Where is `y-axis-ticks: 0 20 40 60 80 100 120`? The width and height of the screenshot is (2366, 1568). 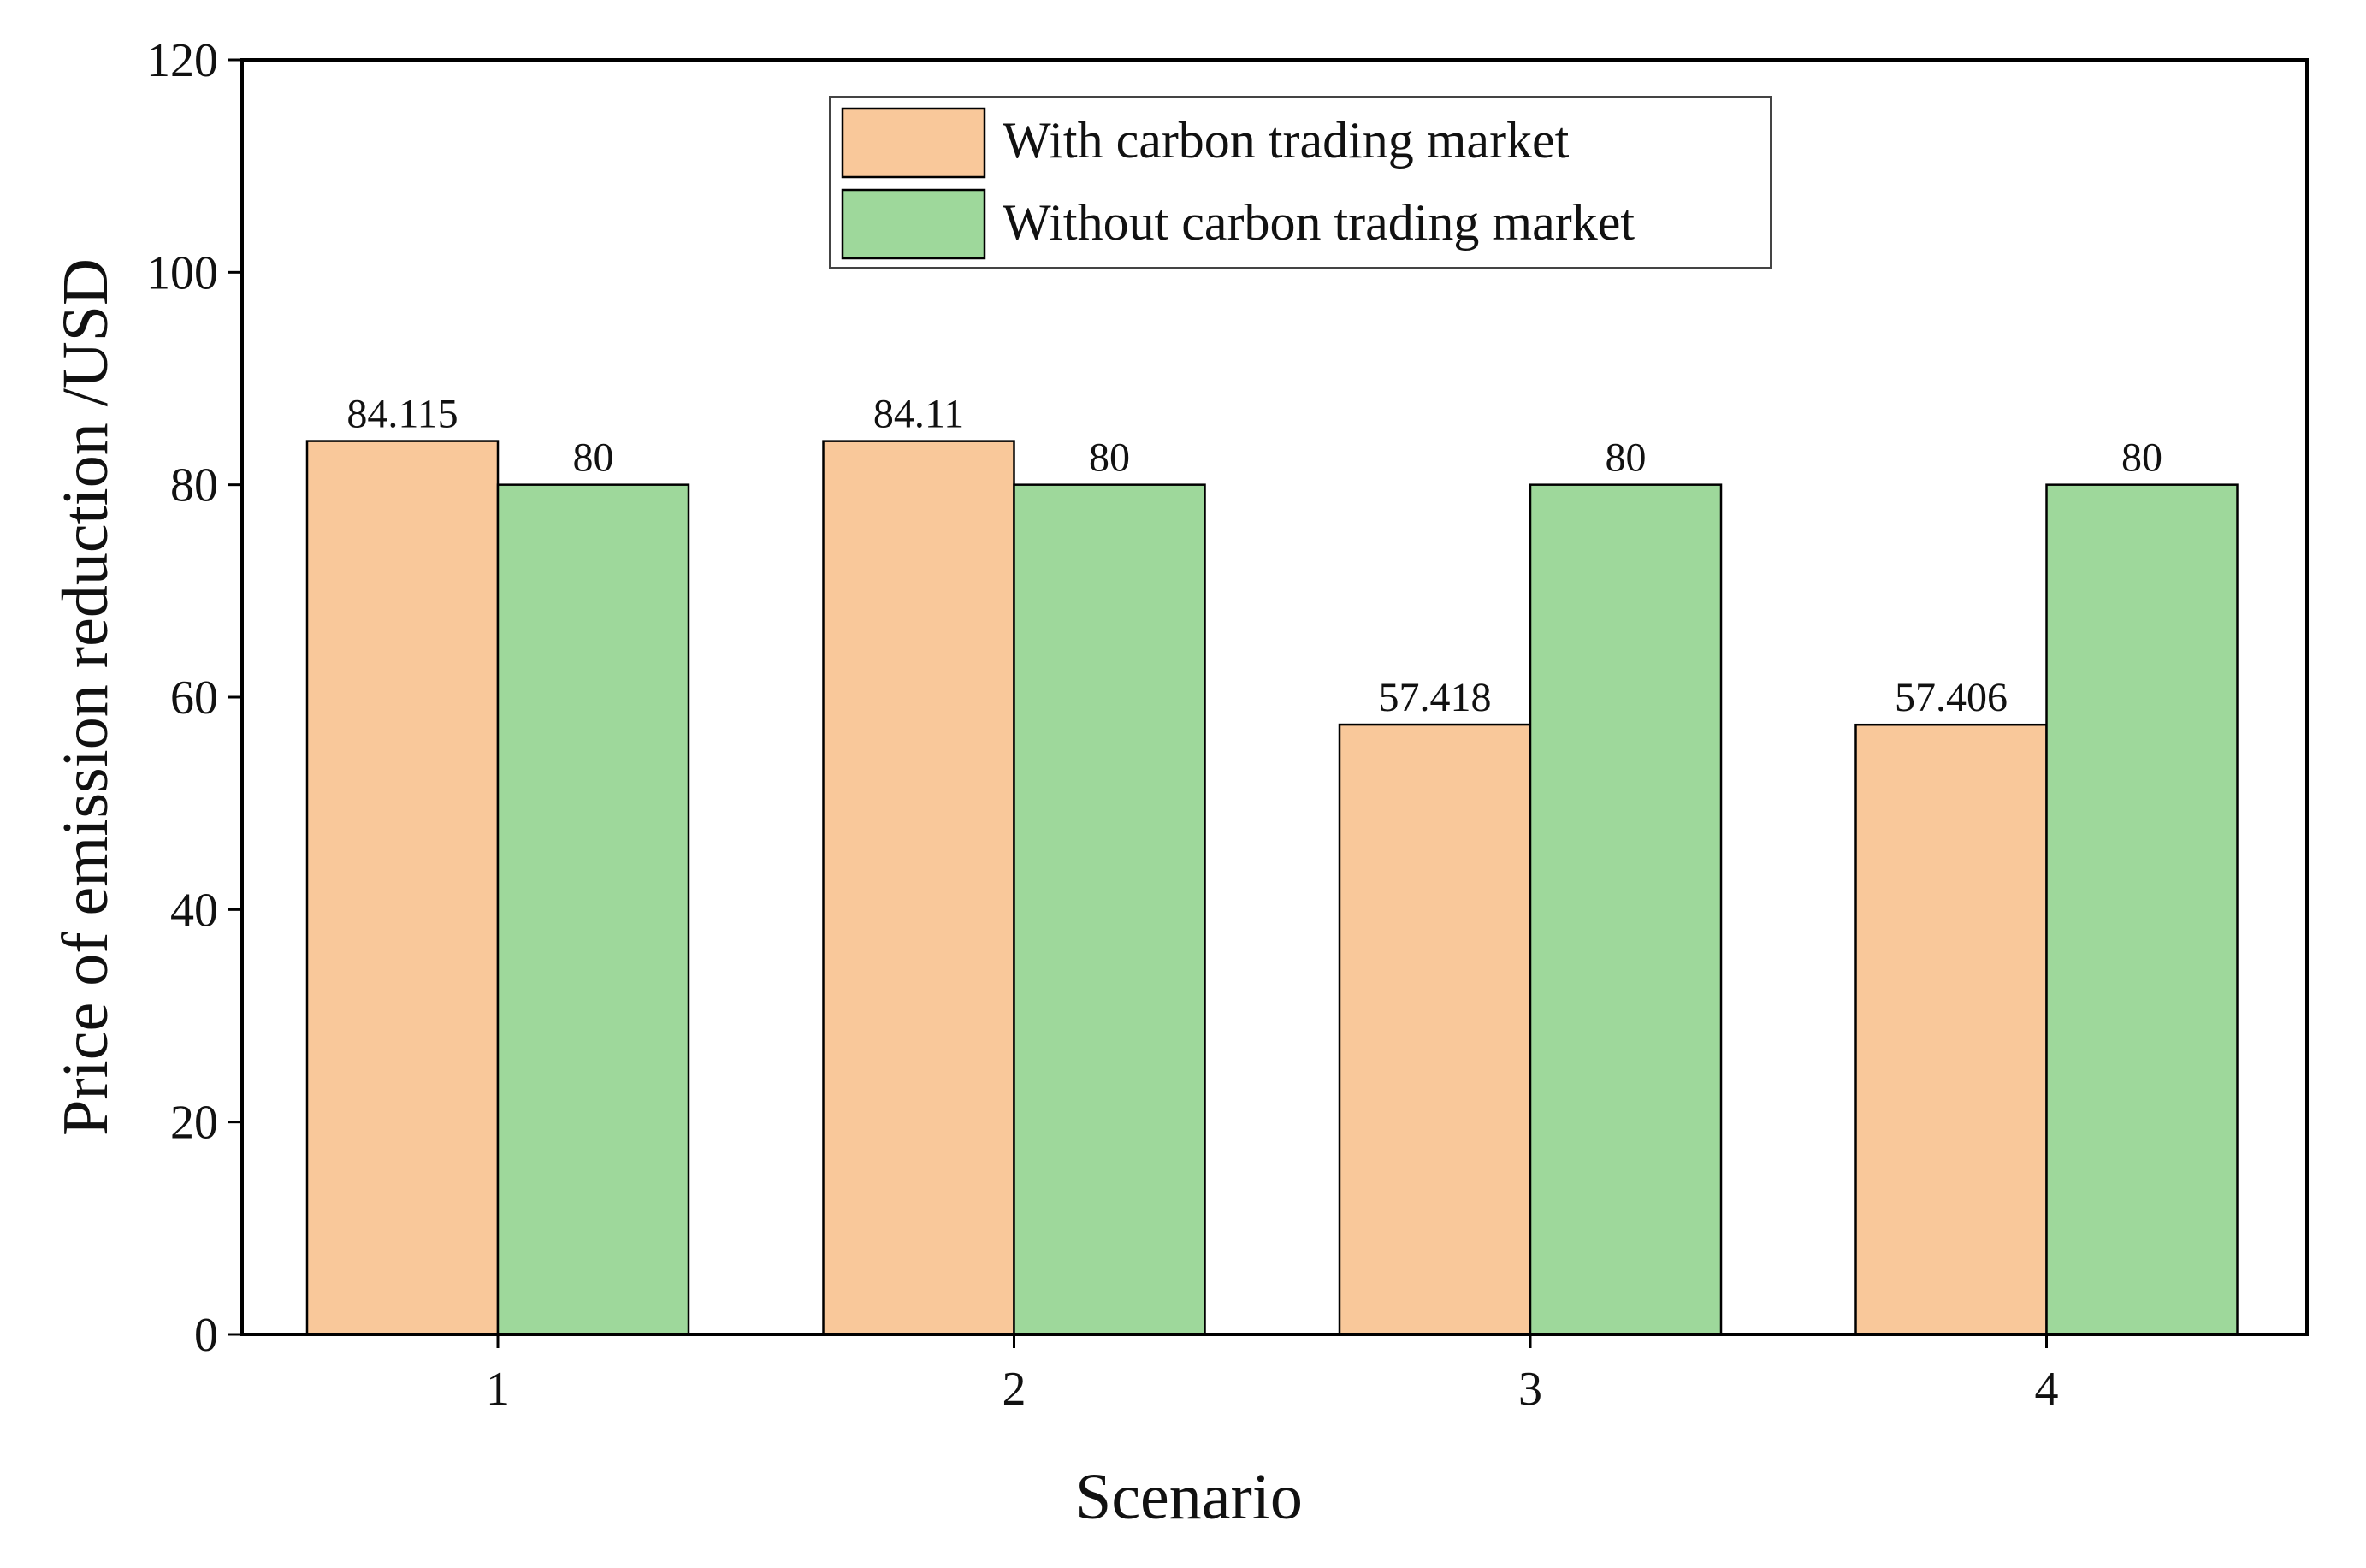 y-axis-ticks: 0 20 40 60 80 100 120 is located at coordinates (194, 698).